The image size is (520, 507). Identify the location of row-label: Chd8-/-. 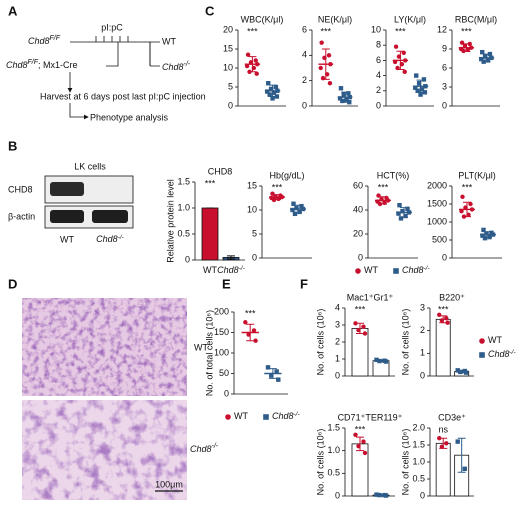
(204, 449).